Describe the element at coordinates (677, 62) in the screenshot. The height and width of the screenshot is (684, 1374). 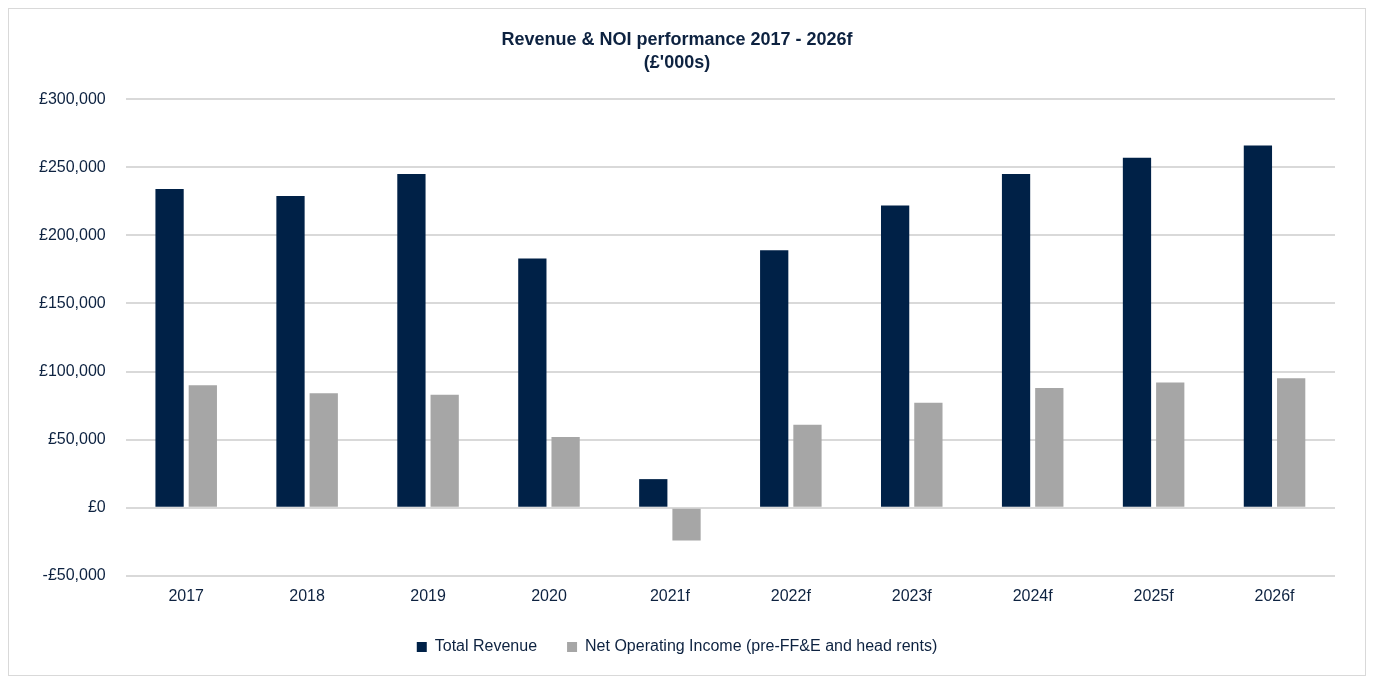
I see `chart-subtitle: (£'000s)` at that location.